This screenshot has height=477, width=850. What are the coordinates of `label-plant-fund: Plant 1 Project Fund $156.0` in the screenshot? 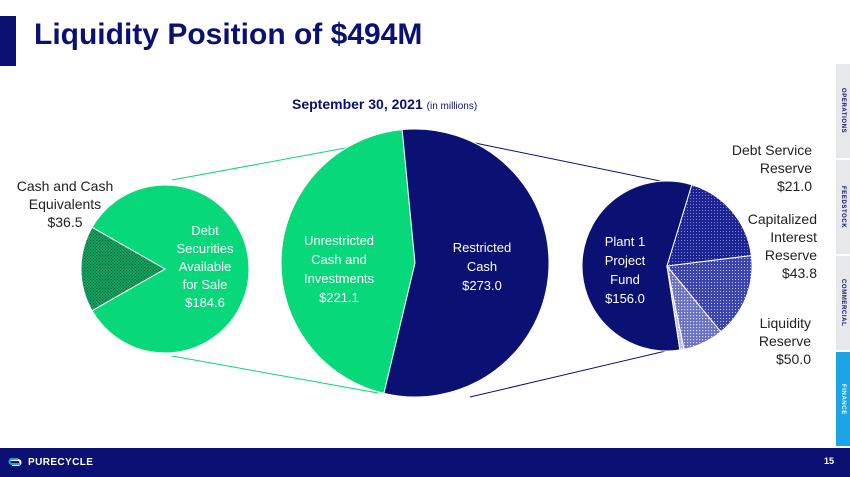 It's located at (625, 270).